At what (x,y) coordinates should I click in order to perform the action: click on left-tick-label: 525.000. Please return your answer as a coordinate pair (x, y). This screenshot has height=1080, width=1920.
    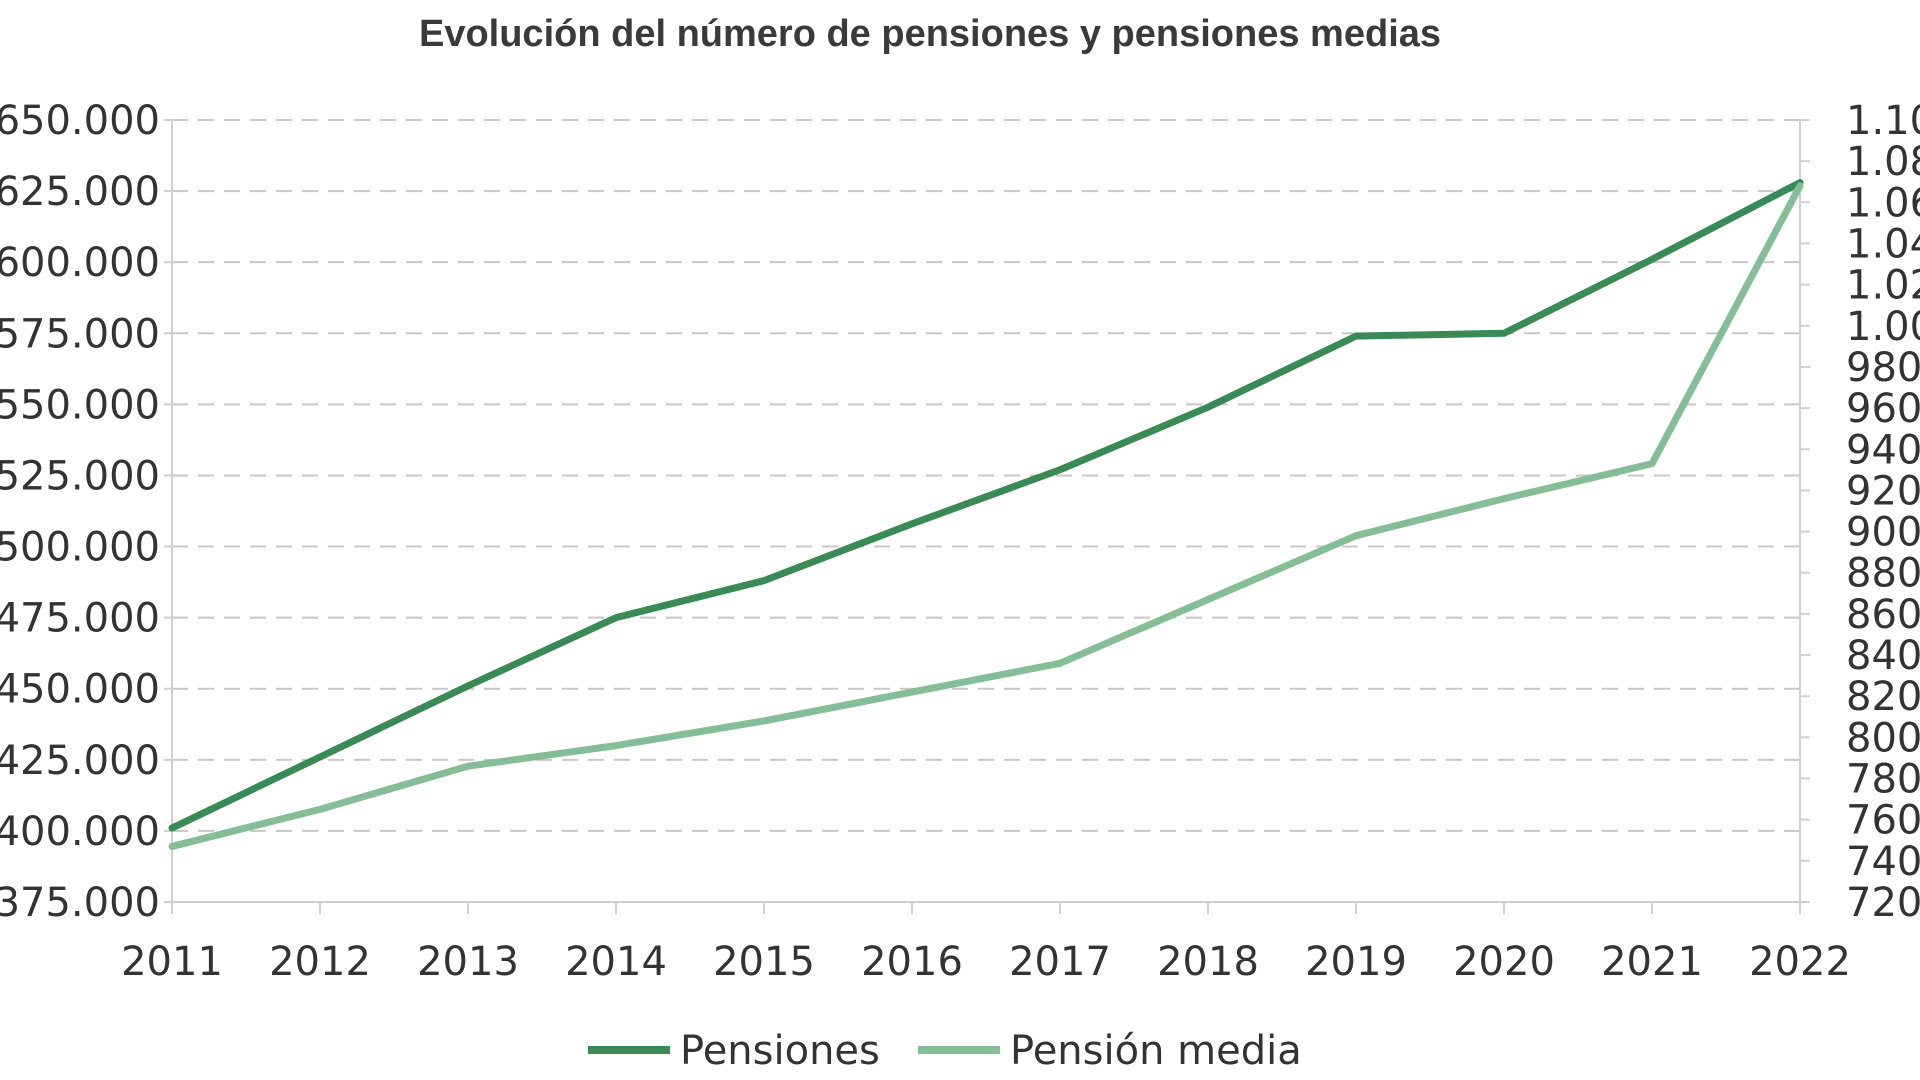
    Looking at the image, I should click on (80, 476).